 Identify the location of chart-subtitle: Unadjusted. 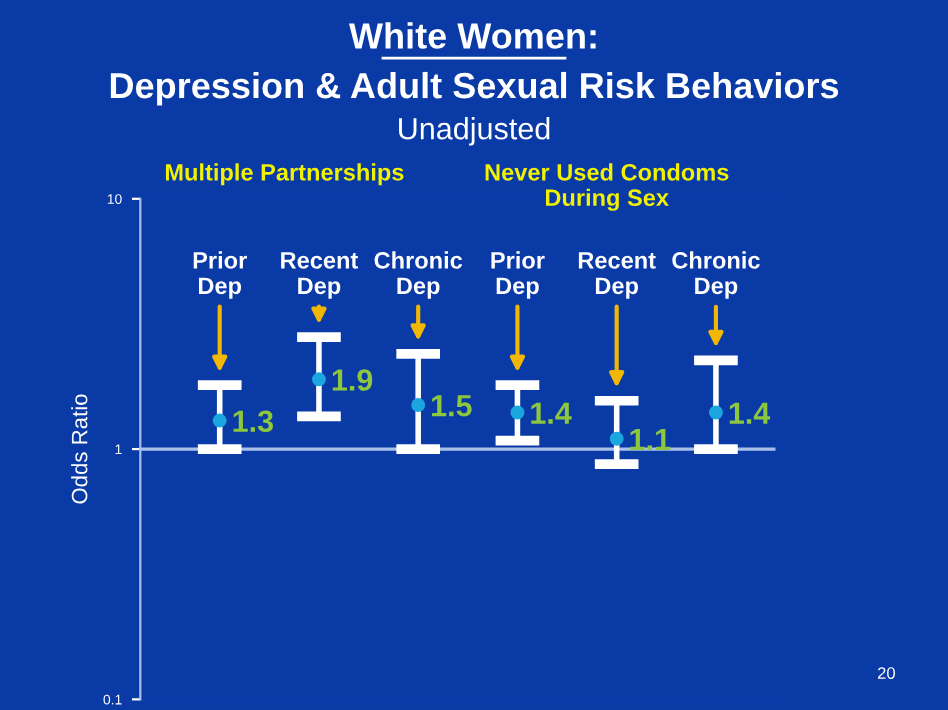
(474, 131).